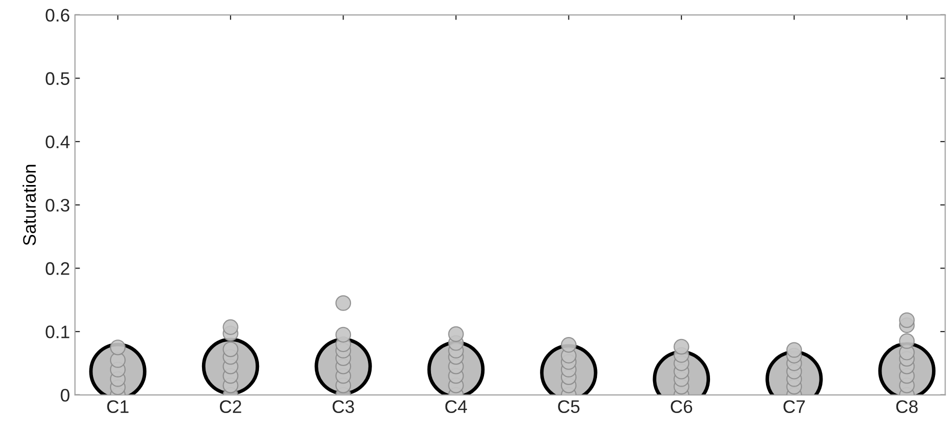  Describe the element at coordinates (794, 407) in the screenshot. I see `x-tick-label: C7` at that location.